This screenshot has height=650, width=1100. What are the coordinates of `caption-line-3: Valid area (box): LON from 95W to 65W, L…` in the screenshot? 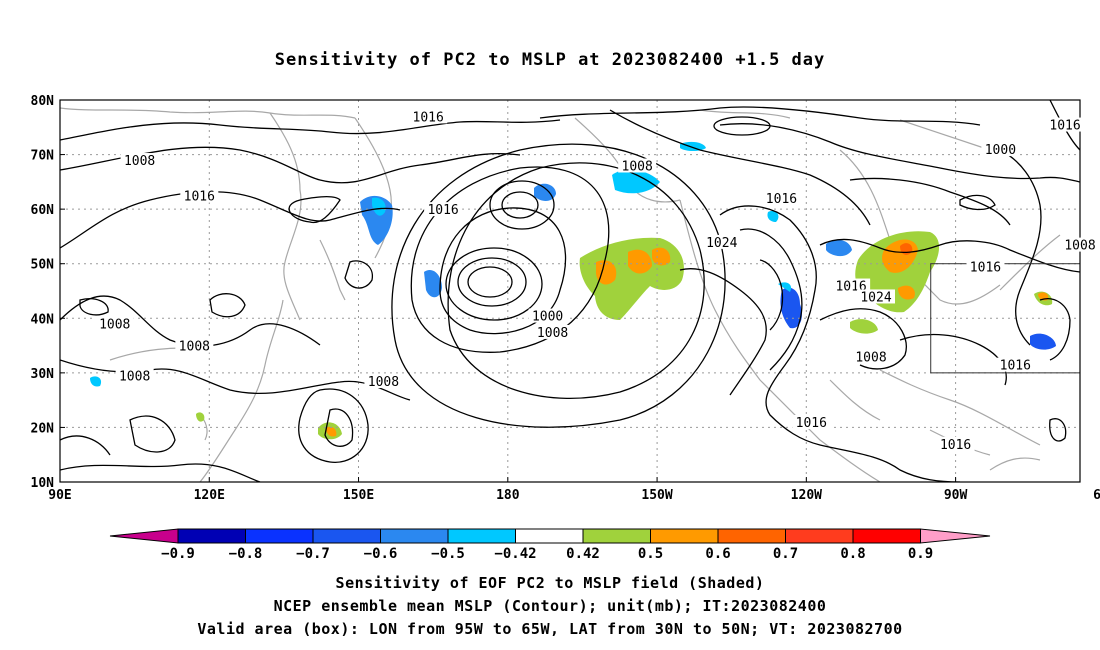 It's located at (550, 629).